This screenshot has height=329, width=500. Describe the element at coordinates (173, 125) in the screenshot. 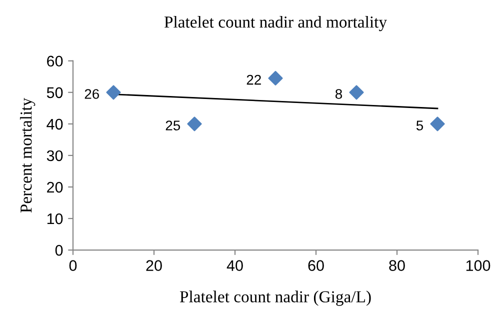

I see `annotation: 25` at that location.